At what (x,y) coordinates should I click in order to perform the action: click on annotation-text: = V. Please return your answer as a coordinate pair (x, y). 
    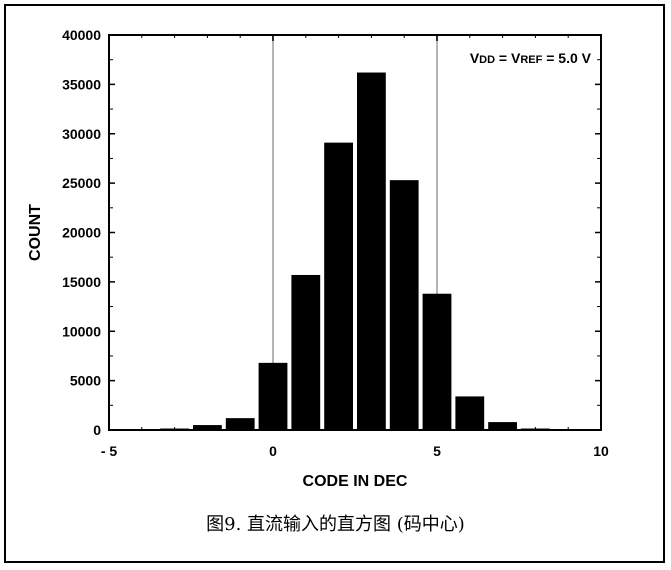
    Looking at the image, I should click on (508, 58).